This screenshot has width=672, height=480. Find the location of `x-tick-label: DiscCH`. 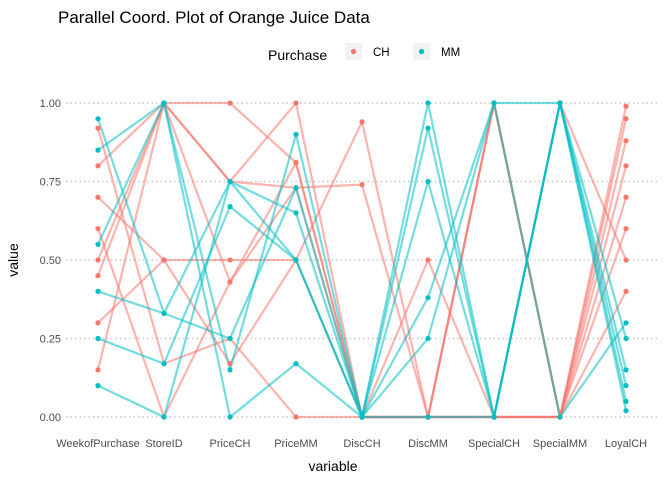

x-tick-label: DiscCH is located at coordinates (361, 444).